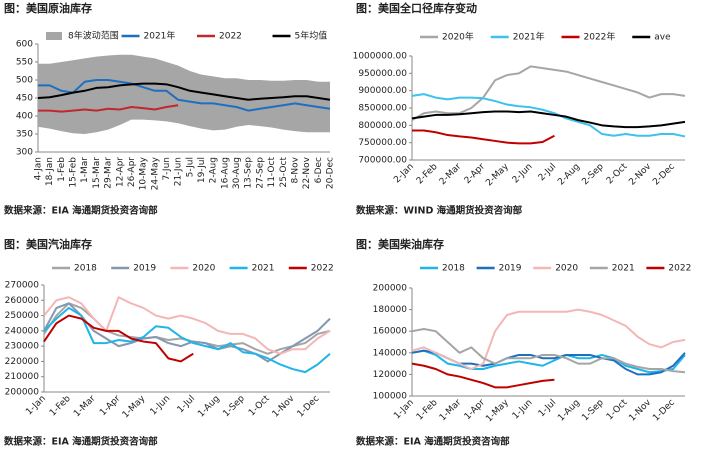 Image resolution: width=704 pixels, height=453 pixels. I want to click on y-tick-label: 600, so click(24, 45).